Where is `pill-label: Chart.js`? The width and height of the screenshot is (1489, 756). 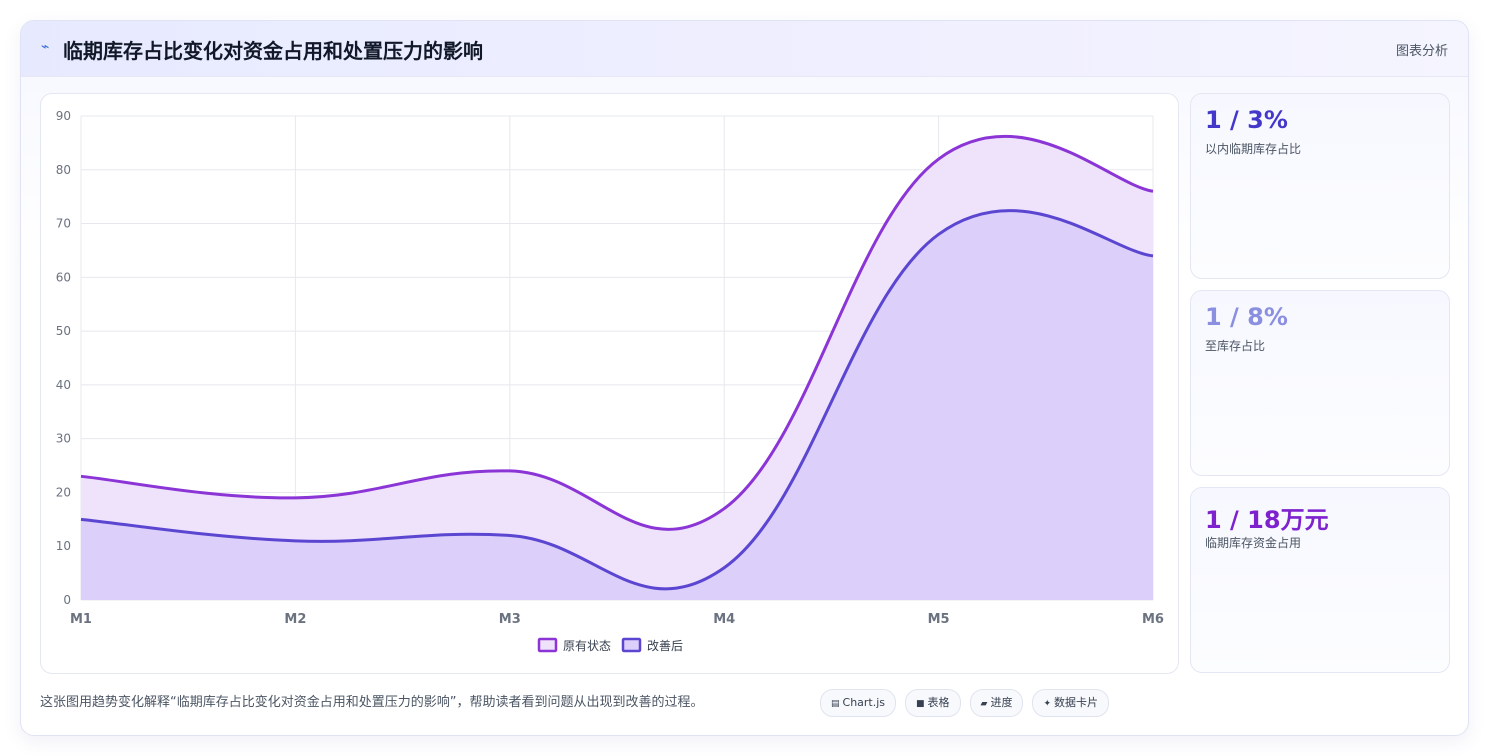
pill-label: Chart.js is located at coordinates (864, 702).